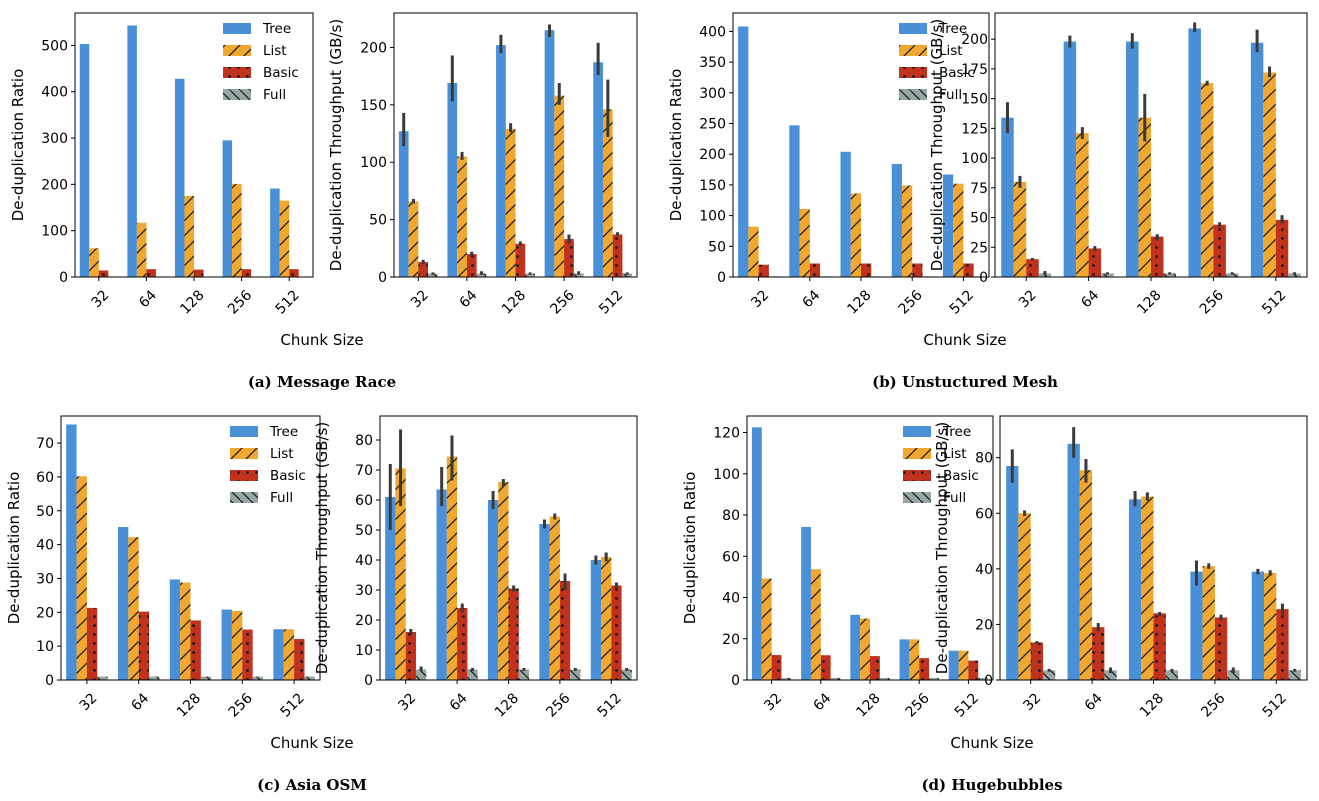  What do you see at coordinates (965, 382) in the screenshot?
I see `panel-caption: (b) Unstuctured Mesh` at bounding box center [965, 382].